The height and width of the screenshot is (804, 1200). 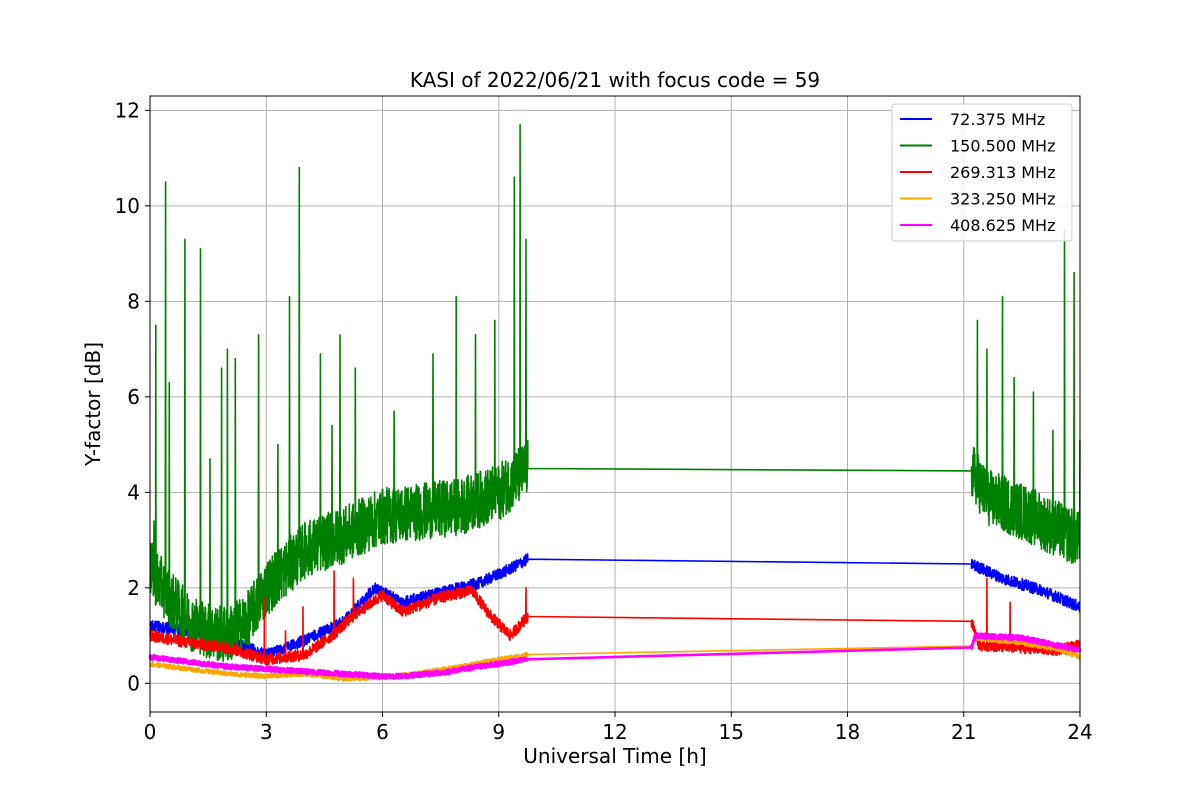 What do you see at coordinates (498, 732) in the screenshot?
I see `x-tick-label: 9` at bounding box center [498, 732].